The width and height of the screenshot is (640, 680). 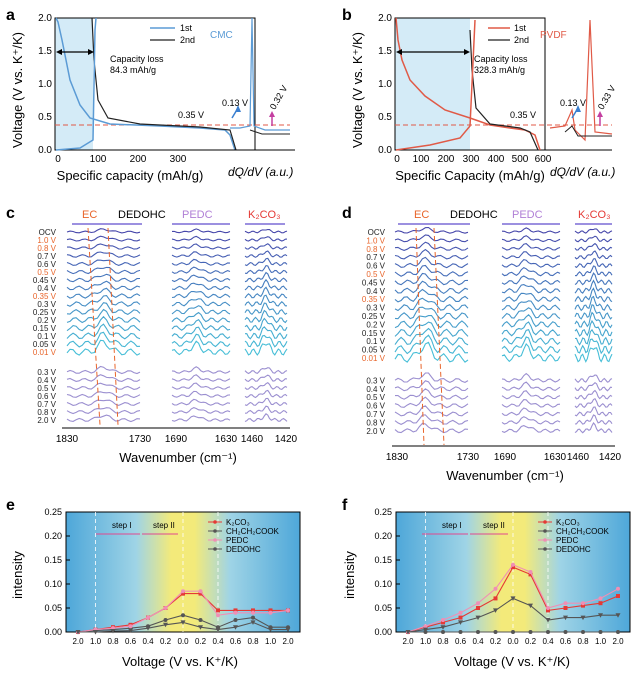 I want to click on f-xtick: 0.2, so click(x=531, y=641).